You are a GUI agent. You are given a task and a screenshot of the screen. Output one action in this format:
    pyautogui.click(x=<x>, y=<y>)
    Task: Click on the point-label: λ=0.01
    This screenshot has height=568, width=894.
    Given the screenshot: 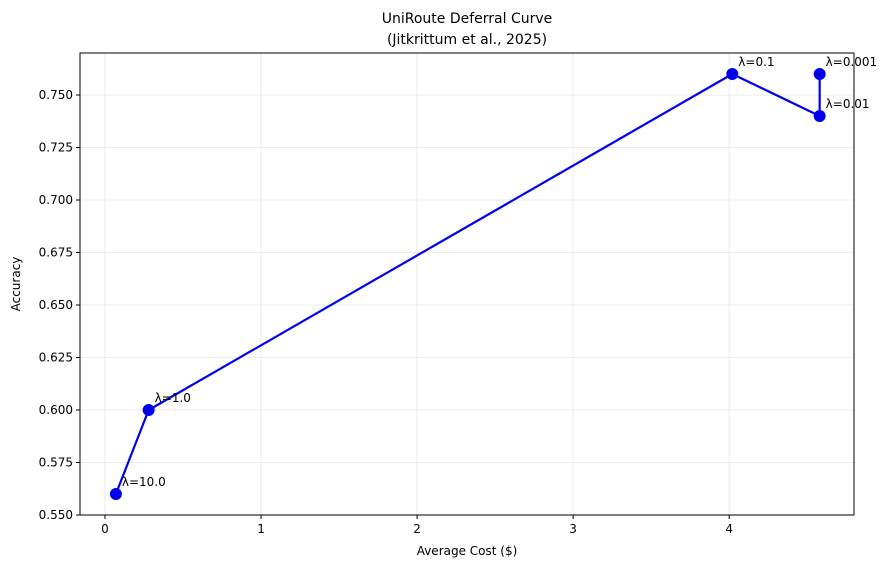 What is the action you would take?
    pyautogui.click(x=848, y=104)
    